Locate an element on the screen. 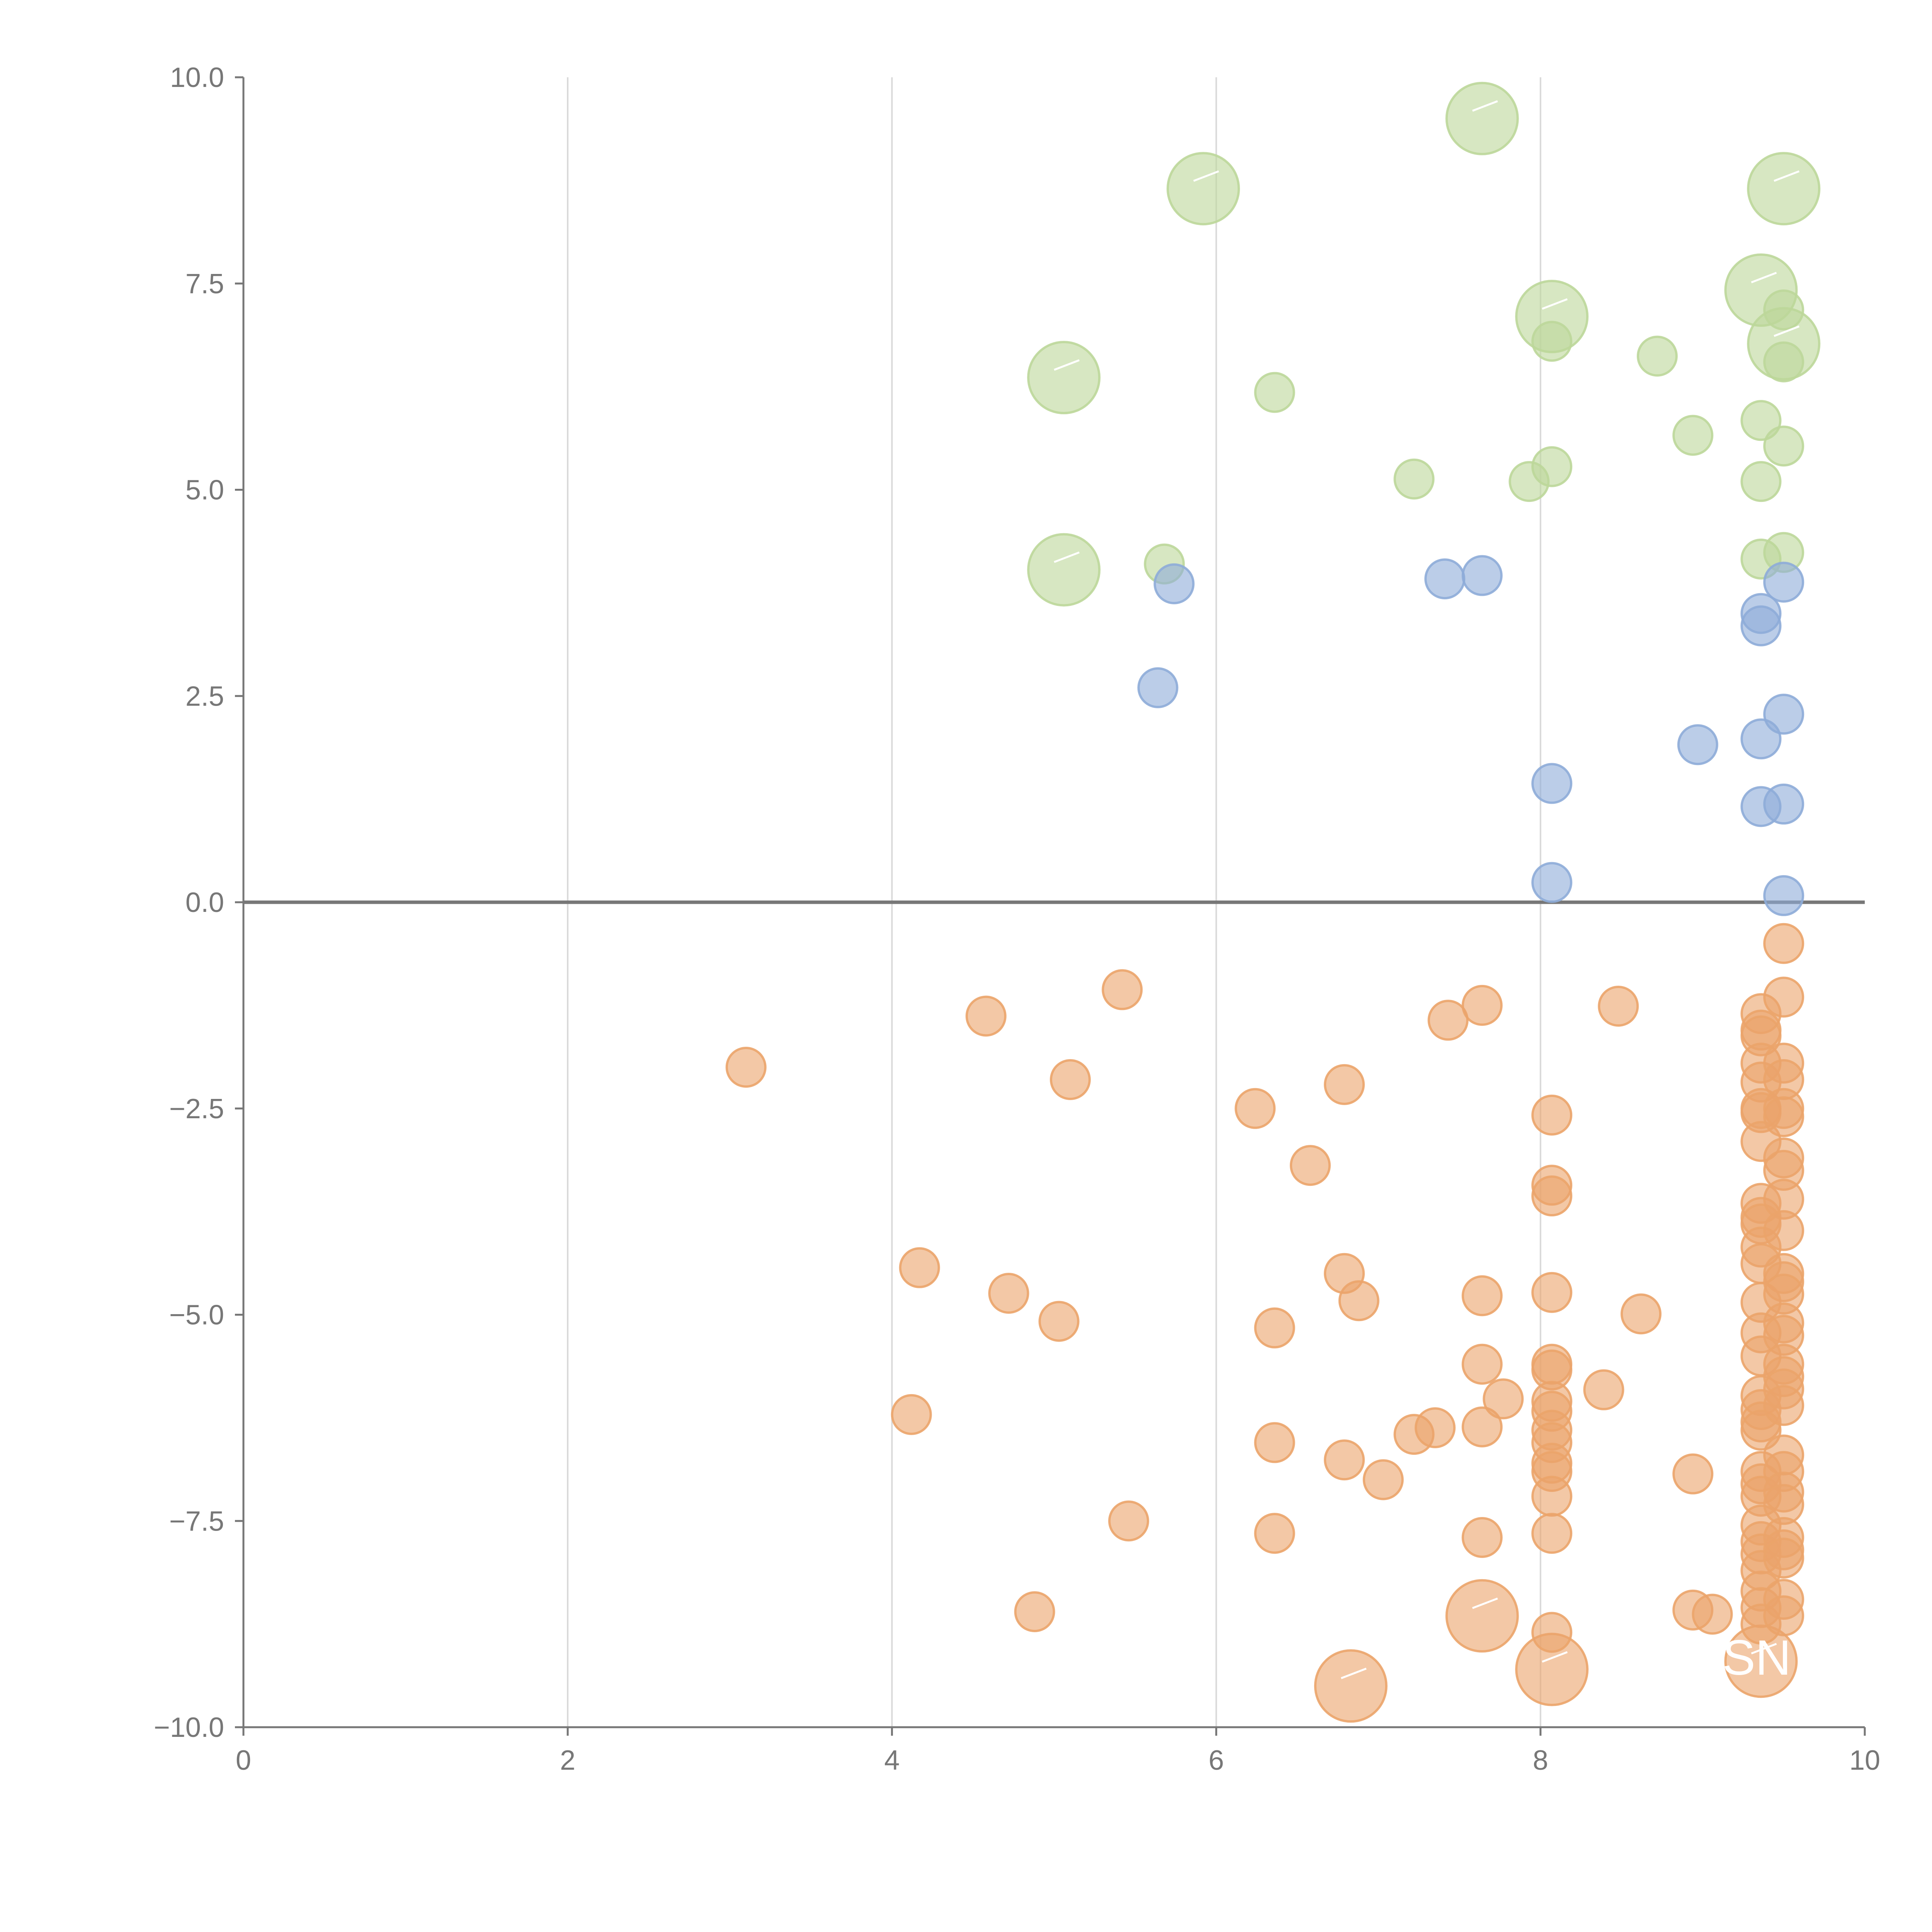  annotation-label: SN is located at coordinates (1756, 1657).